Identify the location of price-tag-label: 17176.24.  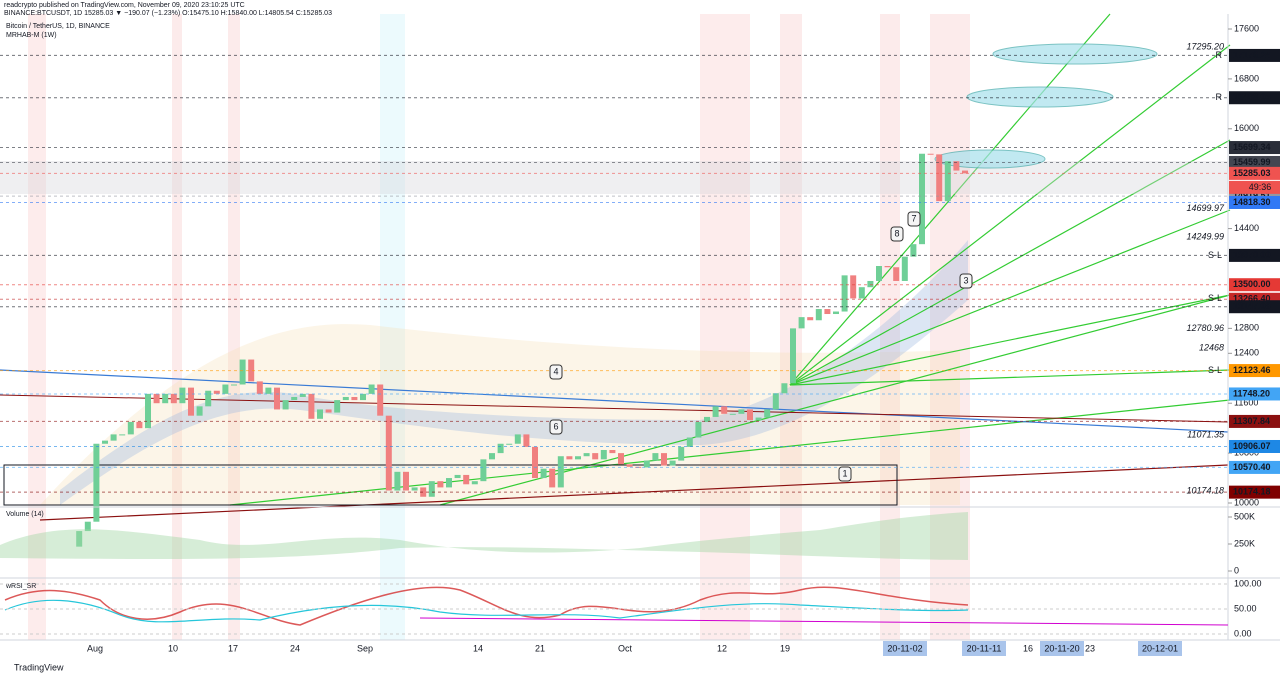
(1252, 55).